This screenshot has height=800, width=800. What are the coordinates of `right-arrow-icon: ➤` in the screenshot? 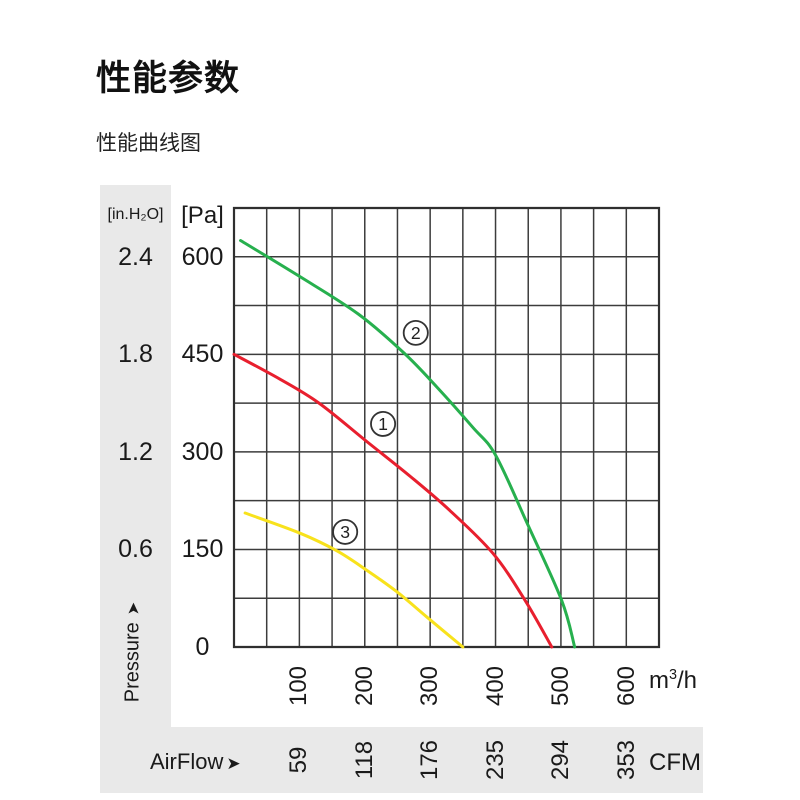 It's located at (233, 763).